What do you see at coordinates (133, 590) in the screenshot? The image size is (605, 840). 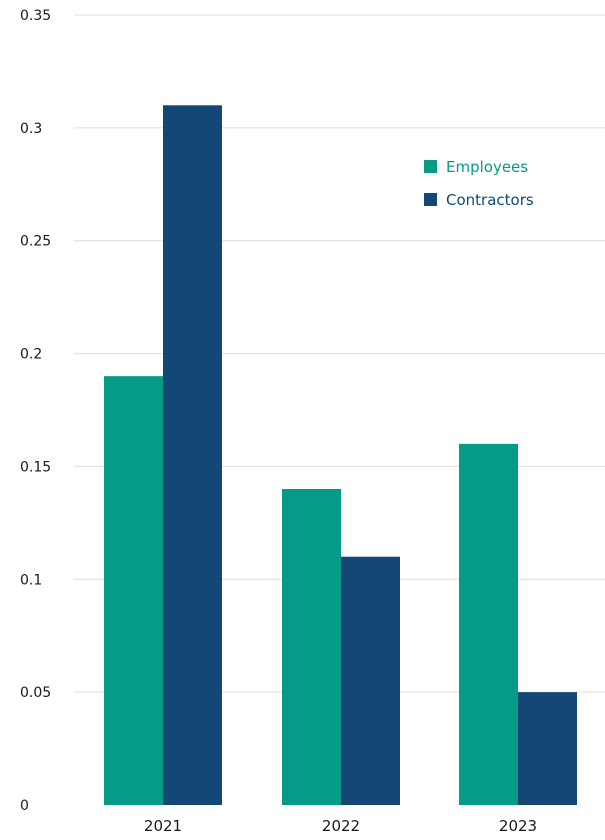 I see `bar-employees-2021` at bounding box center [133, 590].